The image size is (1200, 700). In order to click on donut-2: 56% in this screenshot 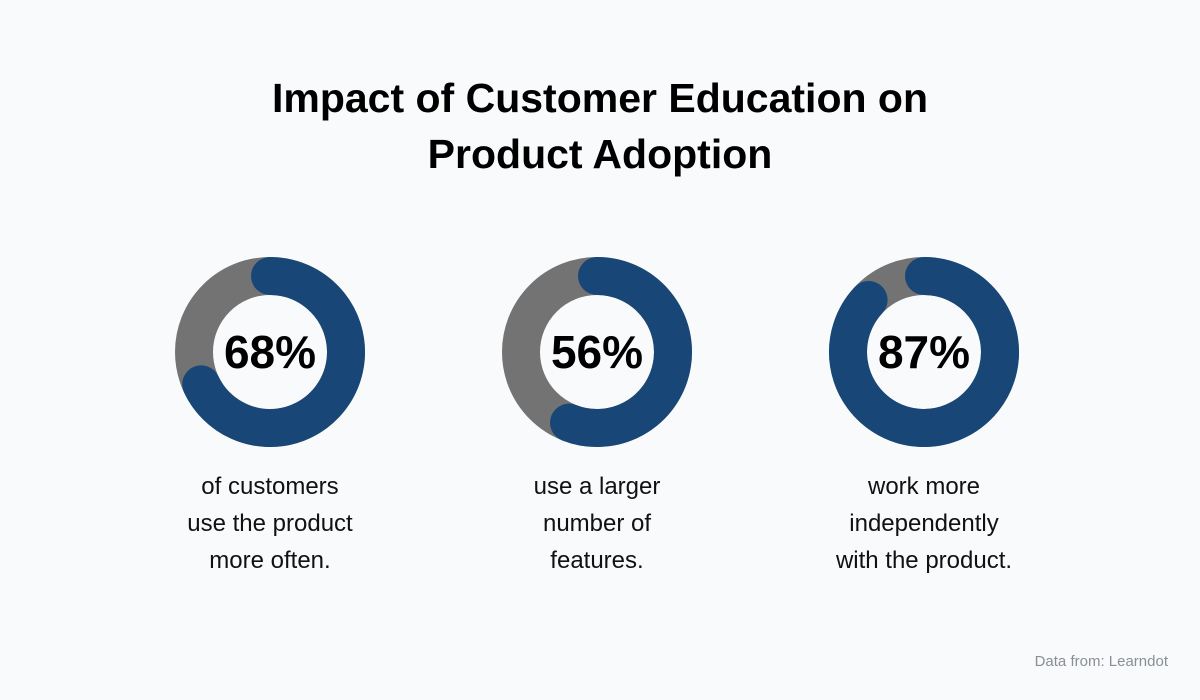, I will do `click(597, 352)`.